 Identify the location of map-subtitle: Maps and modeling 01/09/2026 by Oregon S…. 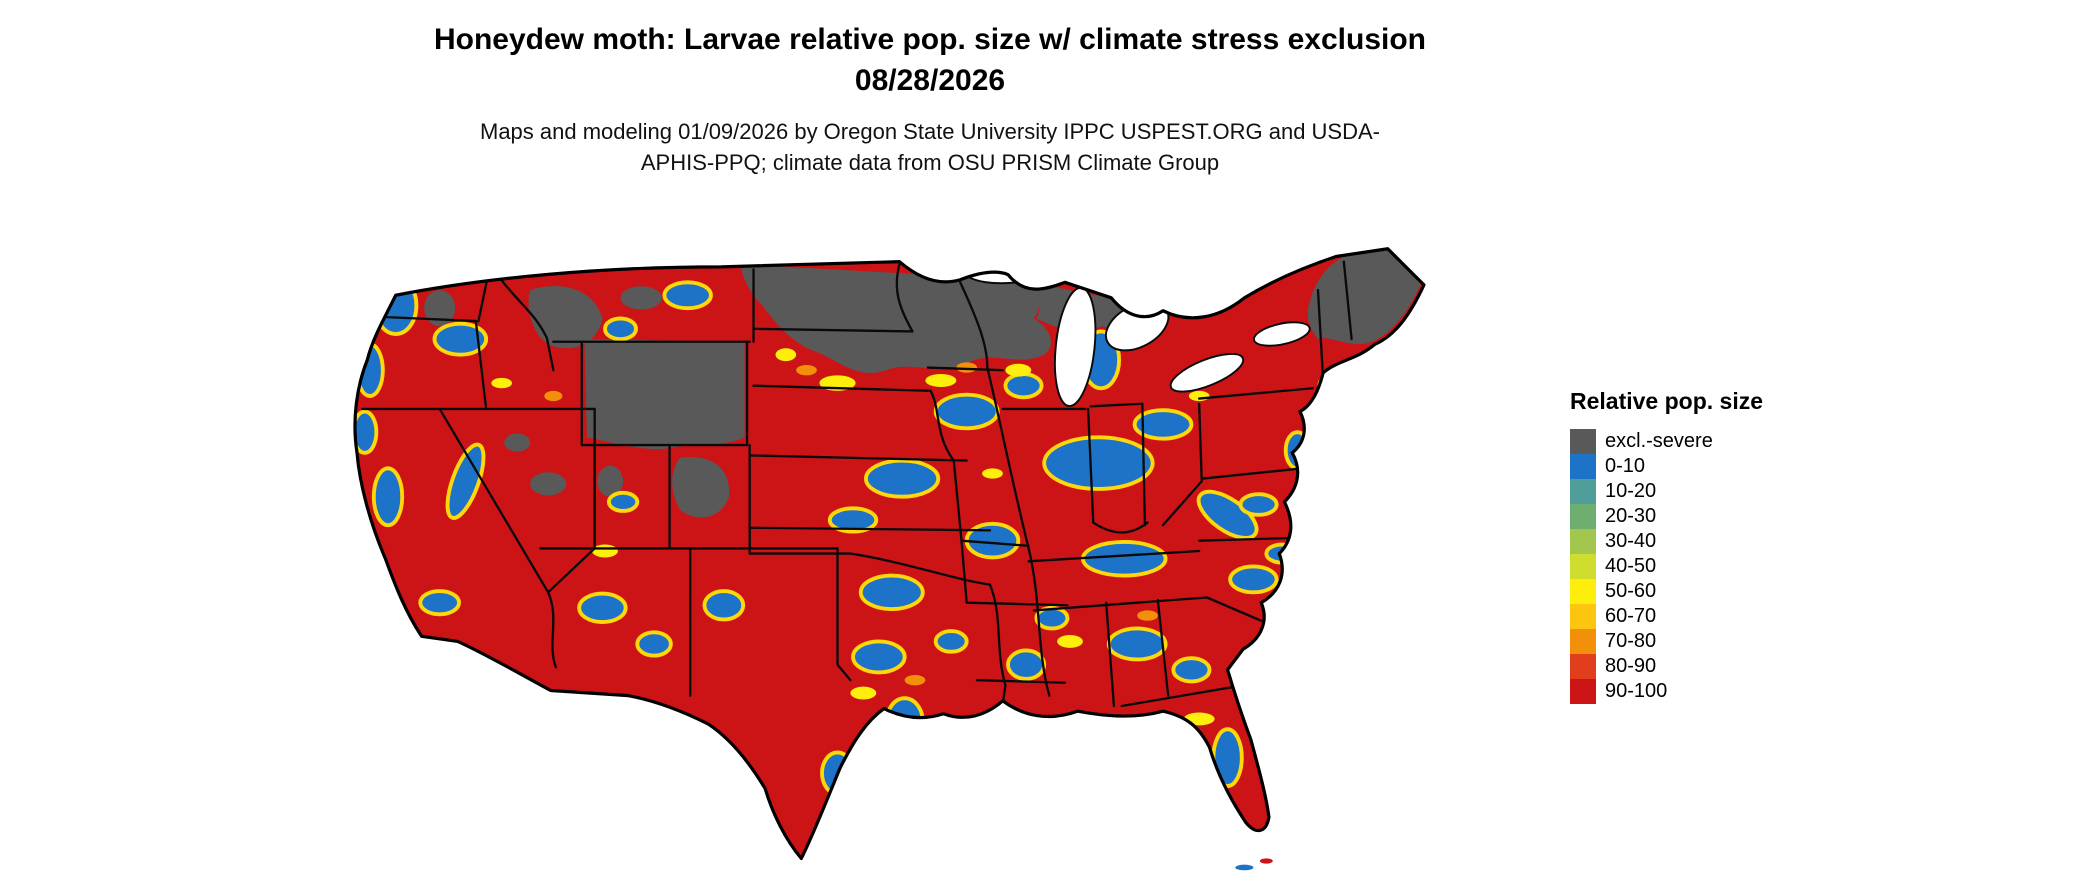
(930, 147).